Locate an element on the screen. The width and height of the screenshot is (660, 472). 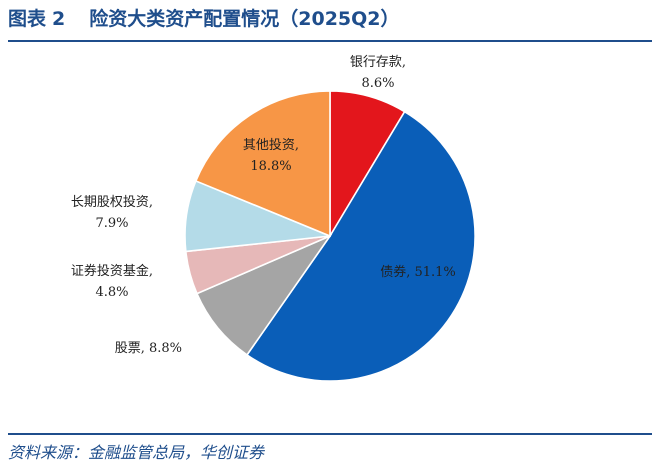
pie-label-3: 股票, 8.8% is located at coordinates (148, 348).